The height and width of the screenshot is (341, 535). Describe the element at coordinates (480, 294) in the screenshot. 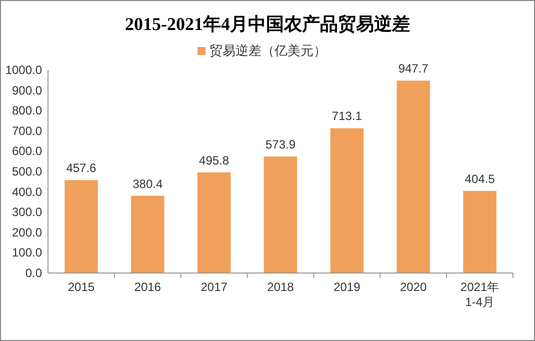

I see `x-tick-label: 2021年 1-4月` at that location.